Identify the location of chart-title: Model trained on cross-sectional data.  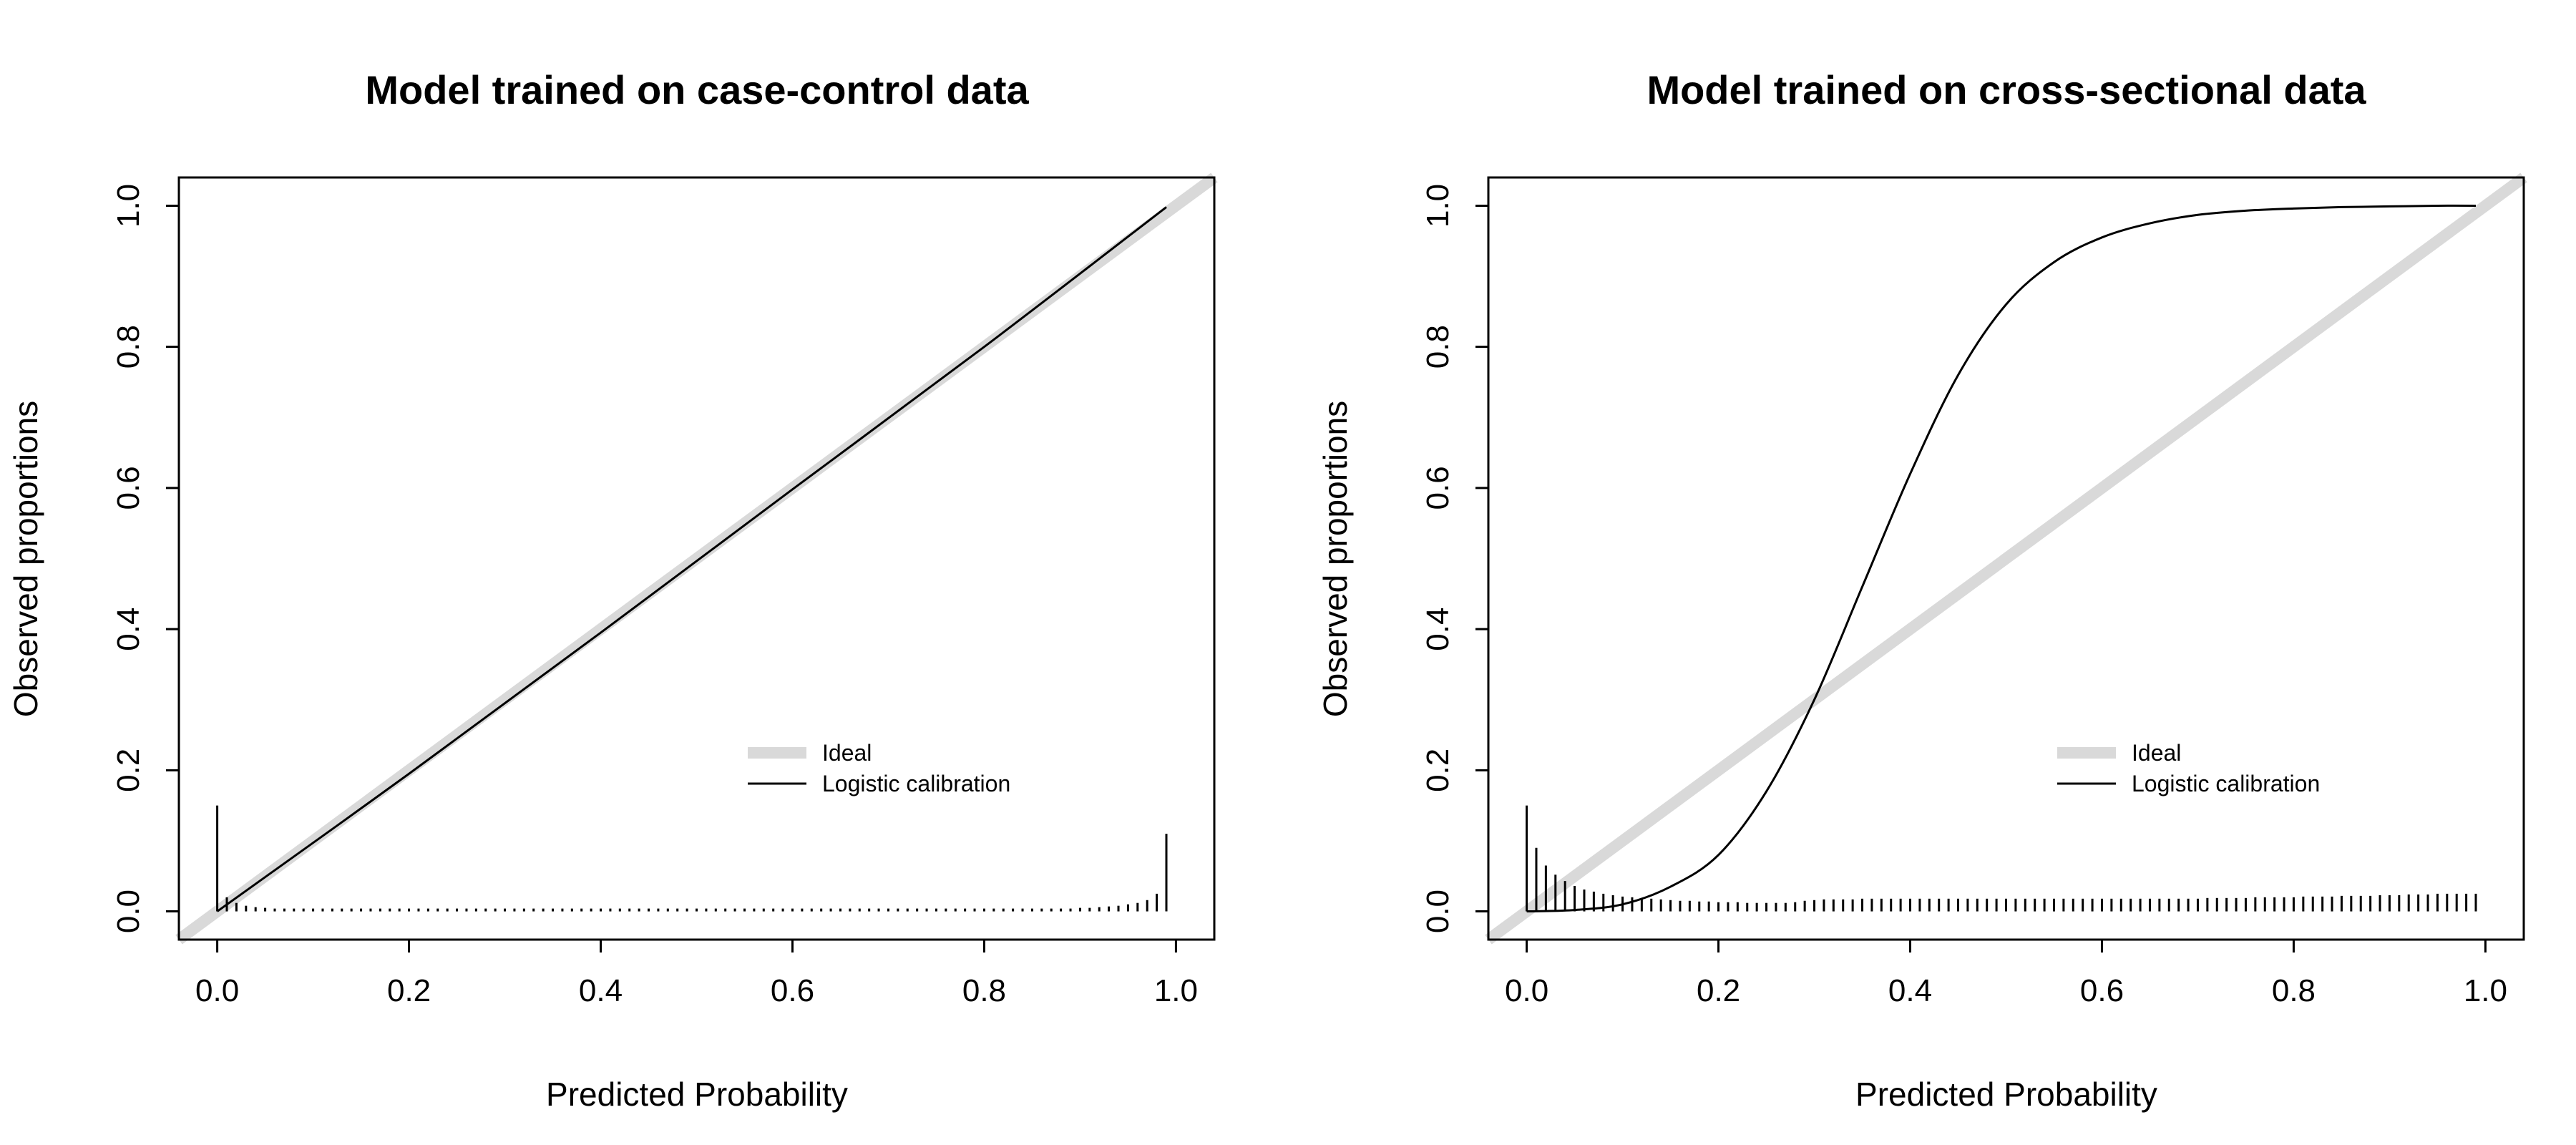
(2006, 89).